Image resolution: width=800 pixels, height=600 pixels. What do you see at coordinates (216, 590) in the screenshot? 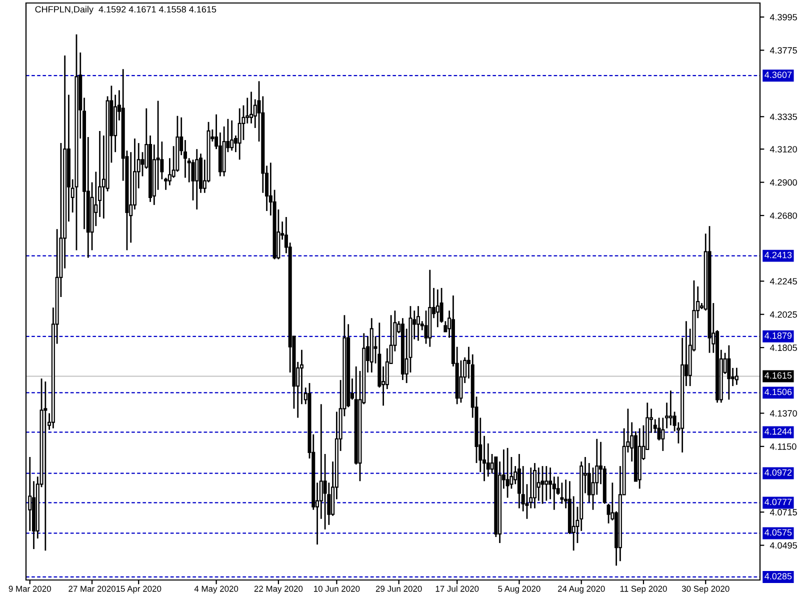
I see `x-tick-label: 4 May 2020` at bounding box center [216, 590].